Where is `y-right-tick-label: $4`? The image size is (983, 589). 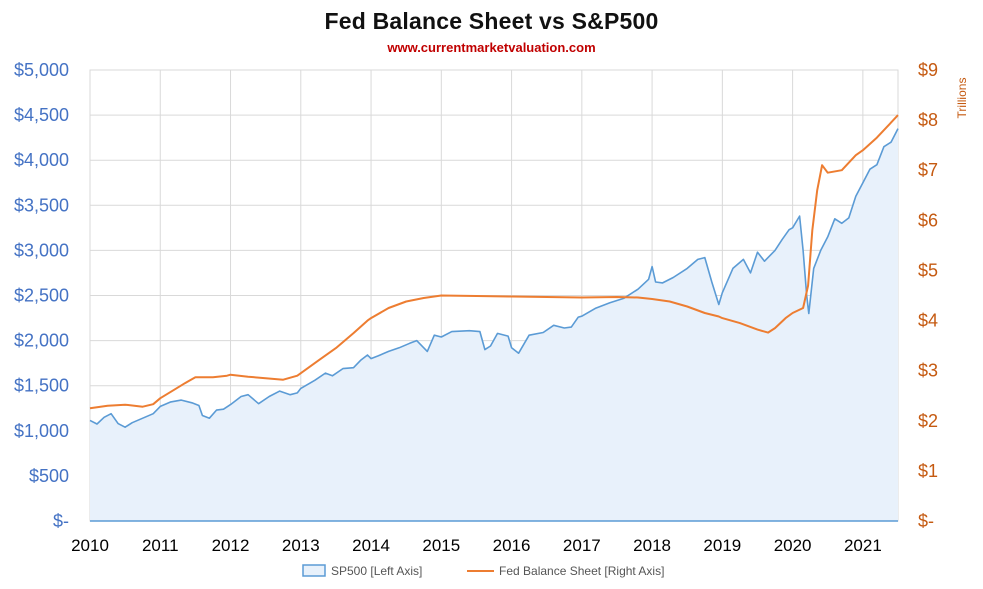
y-right-tick-label: $4 is located at coordinates (928, 321).